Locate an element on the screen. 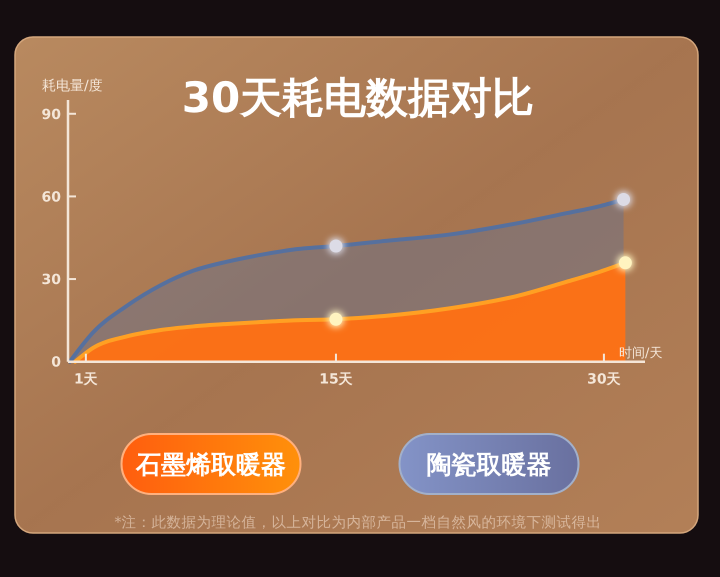 The width and height of the screenshot is (720, 577). x-tick-label: 15天 is located at coordinates (336, 380).